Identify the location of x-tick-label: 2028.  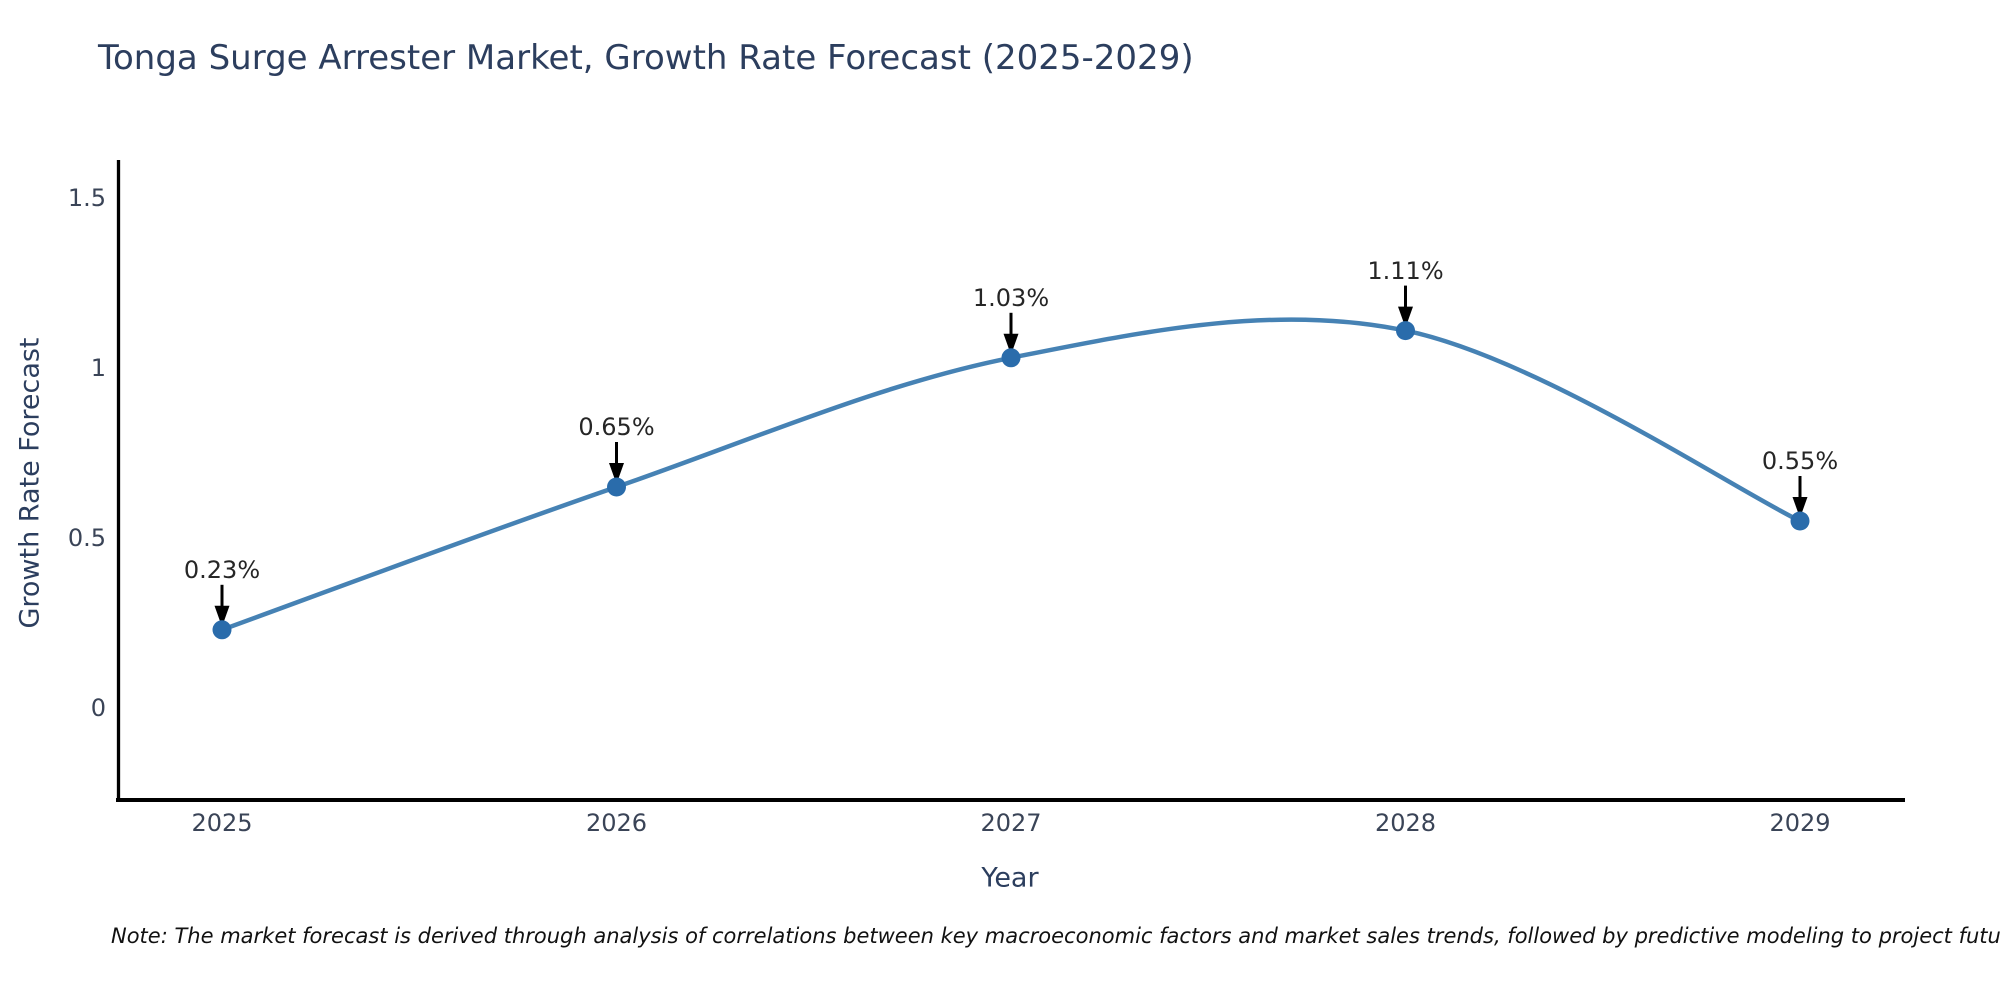
(1405, 823).